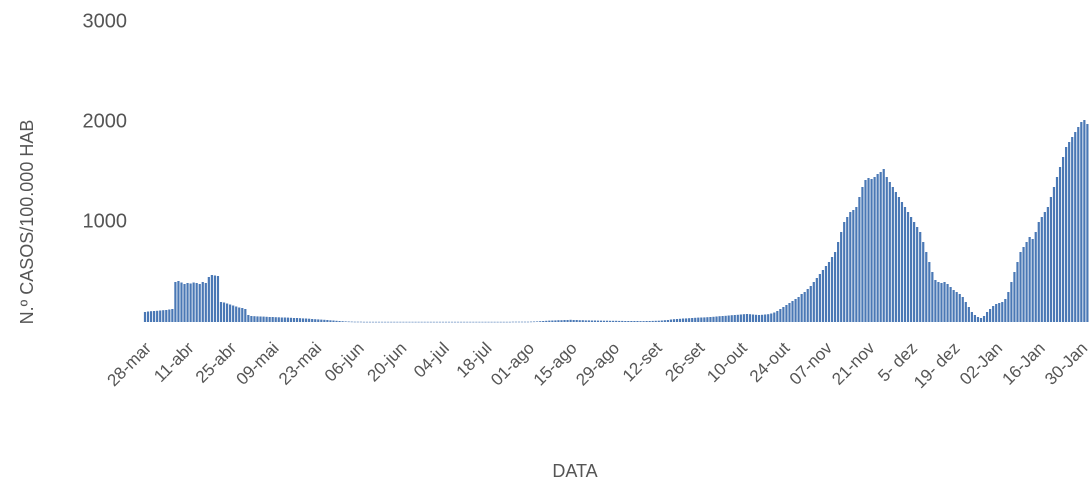 The image size is (1092, 486). I want to click on y-tick-label: 3000, so click(105, 21).